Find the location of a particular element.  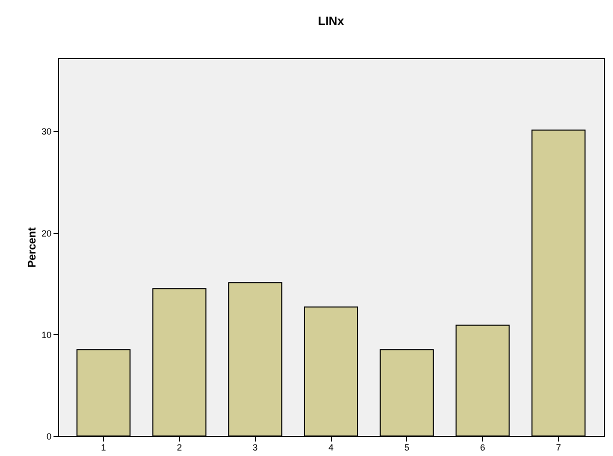

y-tick-label: 30 is located at coordinates (46, 131).